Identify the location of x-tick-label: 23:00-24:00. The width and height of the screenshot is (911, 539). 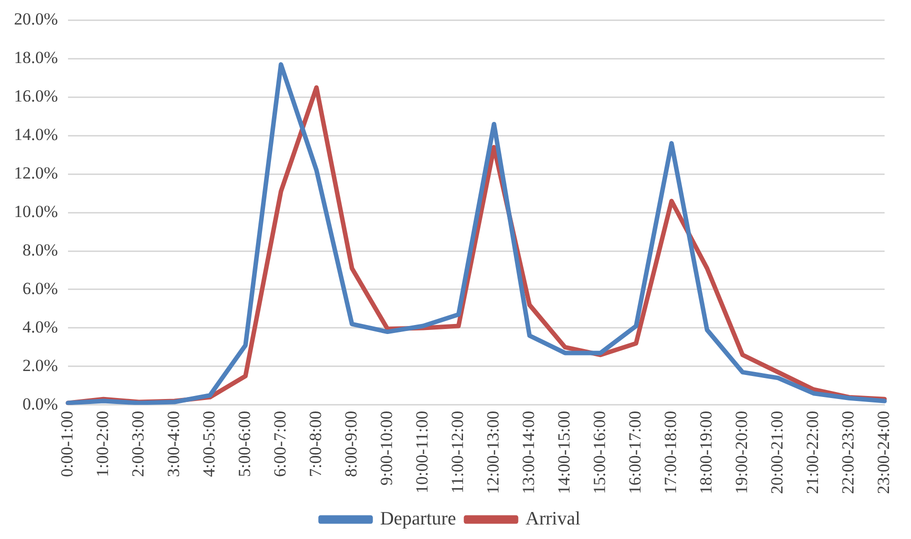
(884, 452).